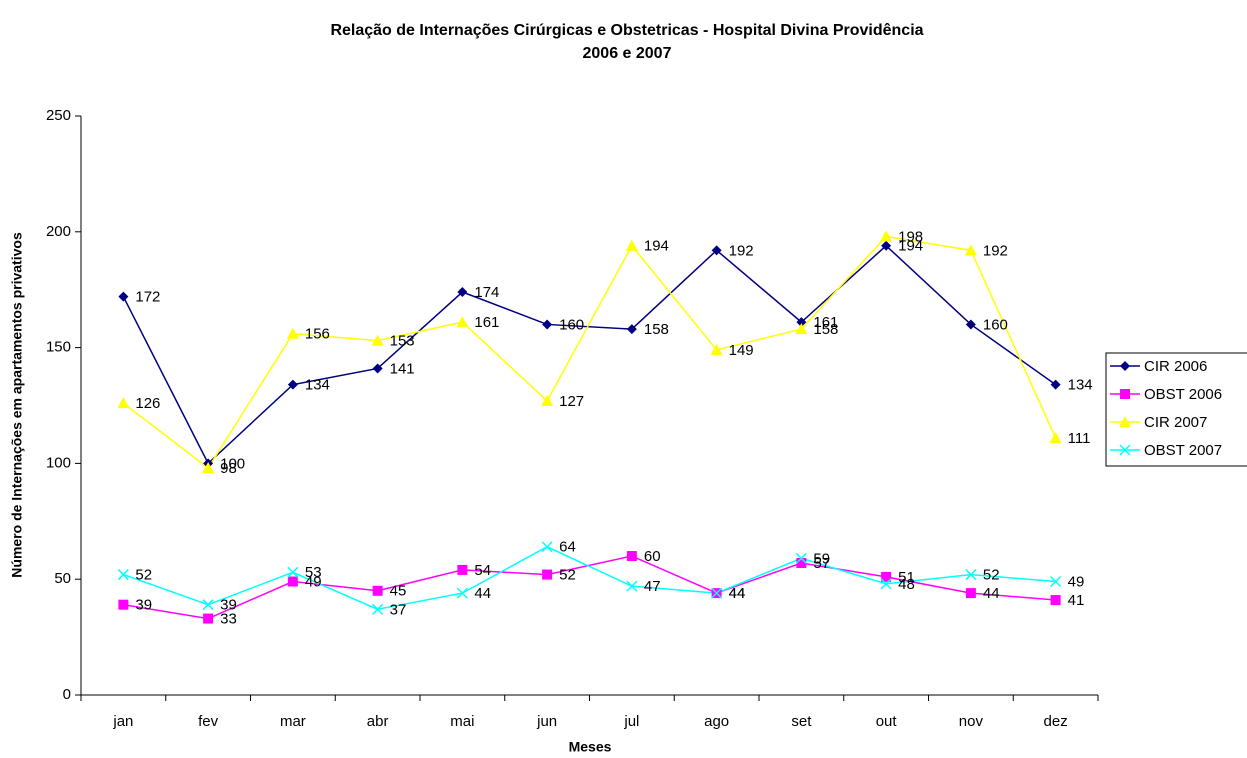 The image size is (1247, 758). I want to click on data-label: 111, so click(1079, 438).